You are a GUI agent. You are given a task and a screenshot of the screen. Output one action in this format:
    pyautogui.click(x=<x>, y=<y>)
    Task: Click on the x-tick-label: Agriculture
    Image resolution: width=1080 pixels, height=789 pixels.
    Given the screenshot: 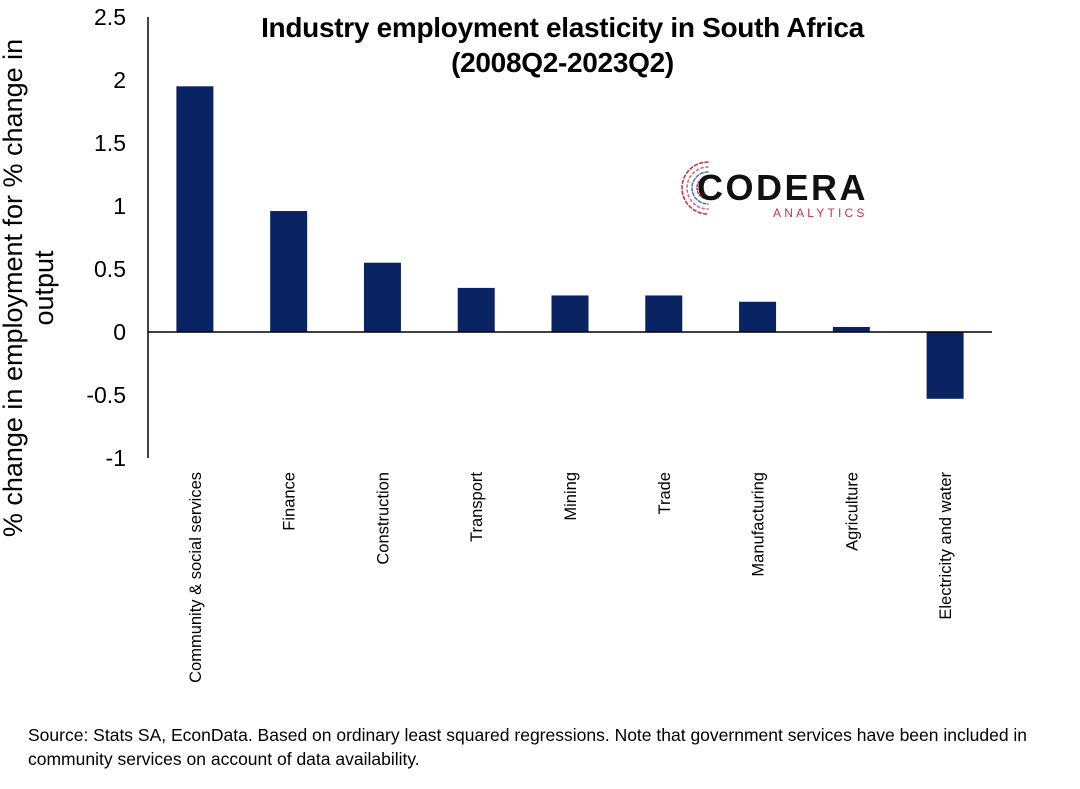 What is the action you would take?
    pyautogui.click(x=852, y=511)
    